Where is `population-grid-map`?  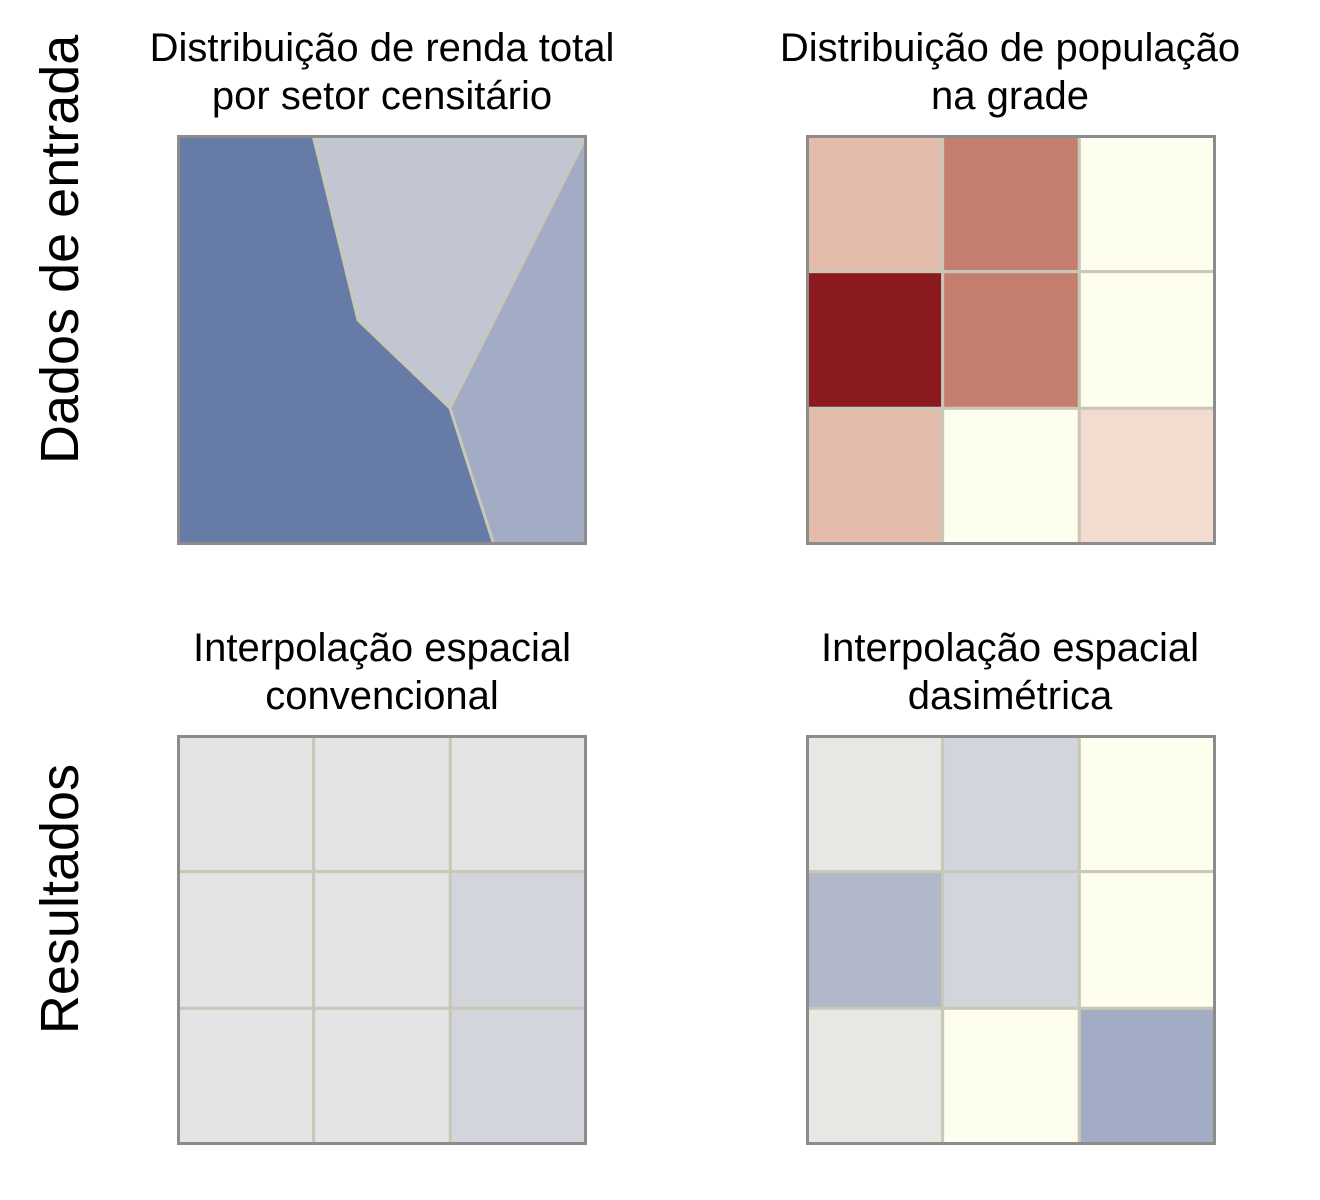
population-grid-map is located at coordinates (1011, 340).